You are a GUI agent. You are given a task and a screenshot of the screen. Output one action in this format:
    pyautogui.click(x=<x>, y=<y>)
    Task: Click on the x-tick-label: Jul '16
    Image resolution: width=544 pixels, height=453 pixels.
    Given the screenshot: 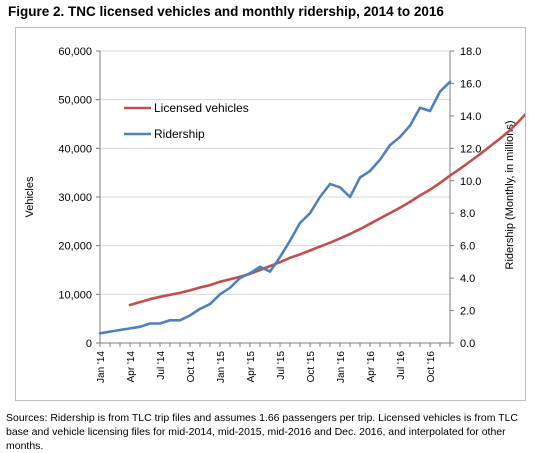 What is the action you would take?
    pyautogui.click(x=401, y=365)
    